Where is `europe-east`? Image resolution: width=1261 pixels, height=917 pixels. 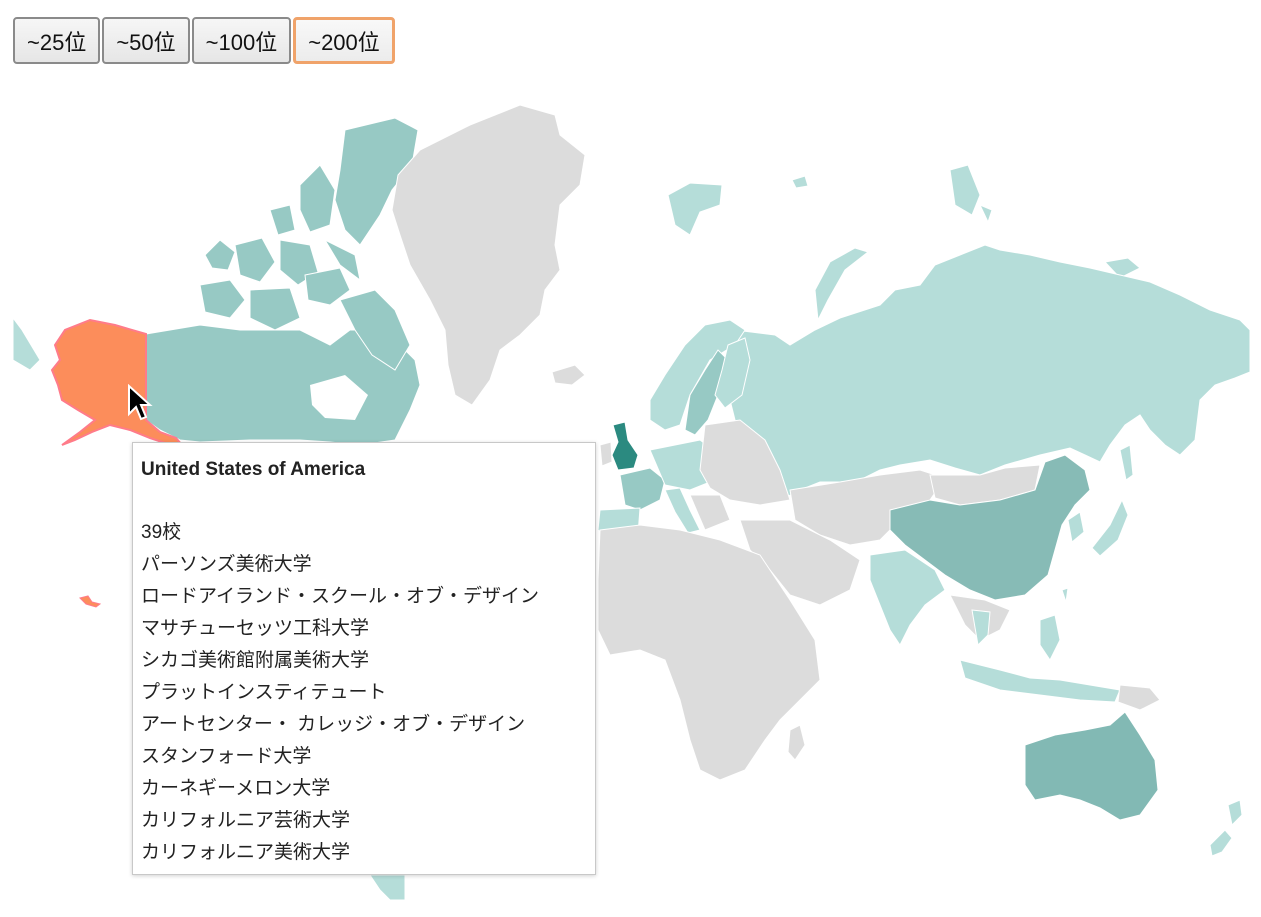 europe-east is located at coordinates (745, 462).